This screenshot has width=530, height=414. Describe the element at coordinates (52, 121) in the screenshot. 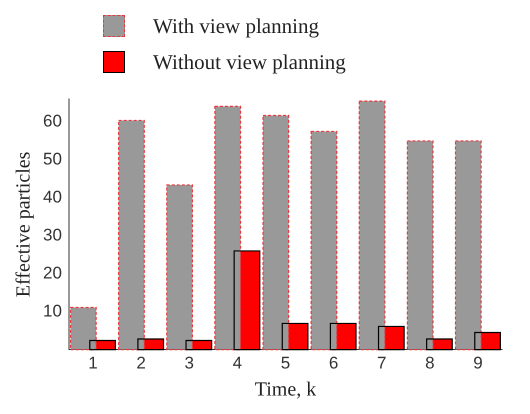

I see `y-tick-label: 60` at that location.